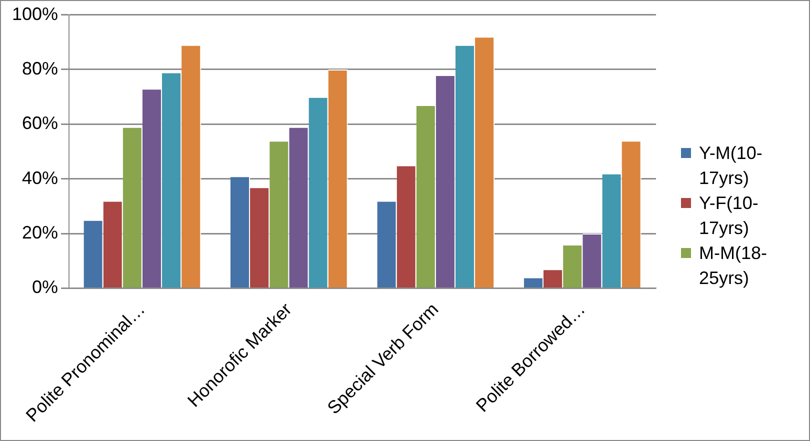  Describe the element at coordinates (40, 123) in the screenshot. I see `y-tick-label: 60%` at that location.